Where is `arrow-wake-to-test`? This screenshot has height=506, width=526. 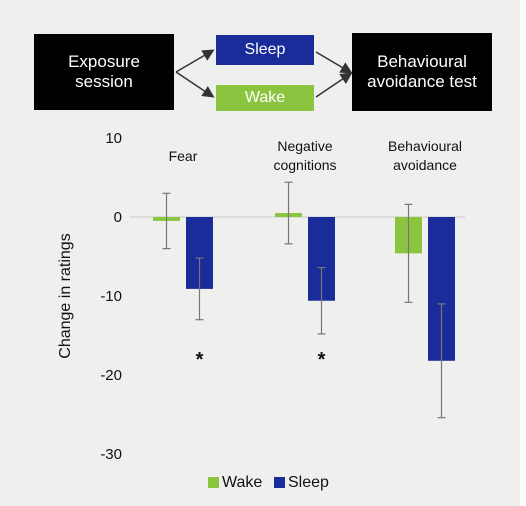
arrow-wake-to-test is located at coordinates (334, 85).